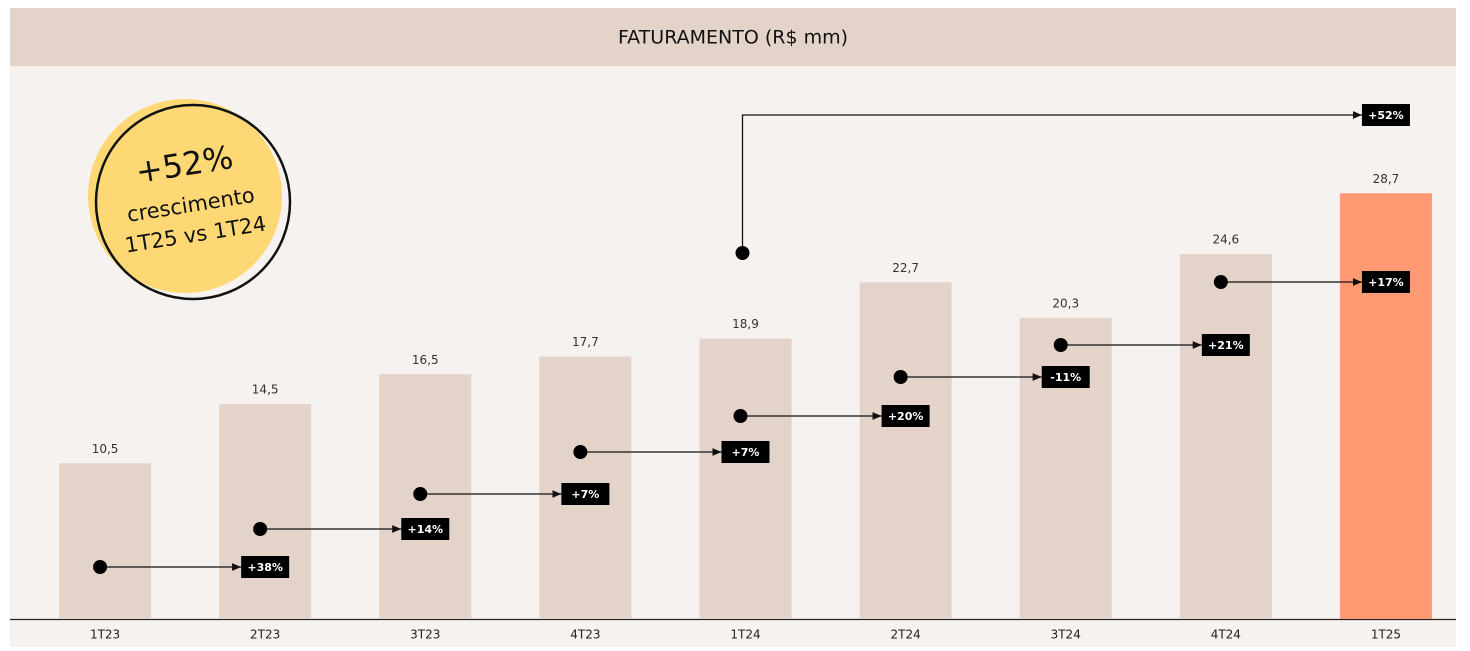 This screenshot has width=1470, height=651. I want to click on badge-outline, so click(193, 202).